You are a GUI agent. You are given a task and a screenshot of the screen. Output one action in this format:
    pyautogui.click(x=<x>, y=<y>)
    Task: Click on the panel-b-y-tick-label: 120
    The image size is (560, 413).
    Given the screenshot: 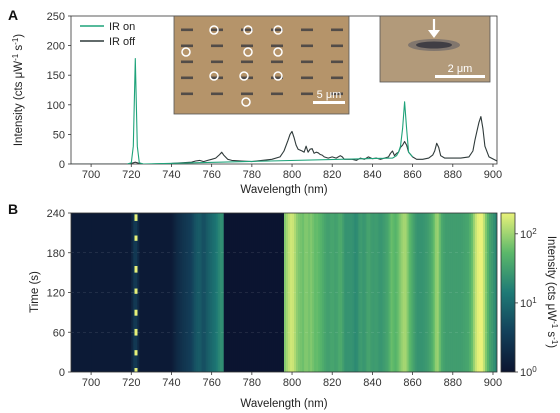 What is the action you would take?
    pyautogui.click(x=56, y=294)
    